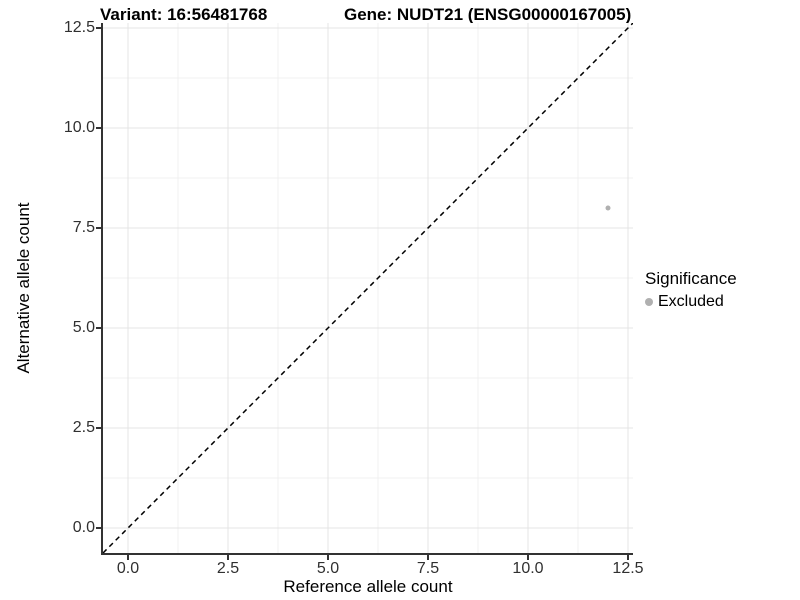  I want to click on y-tick-label: 12.5, so click(79, 27).